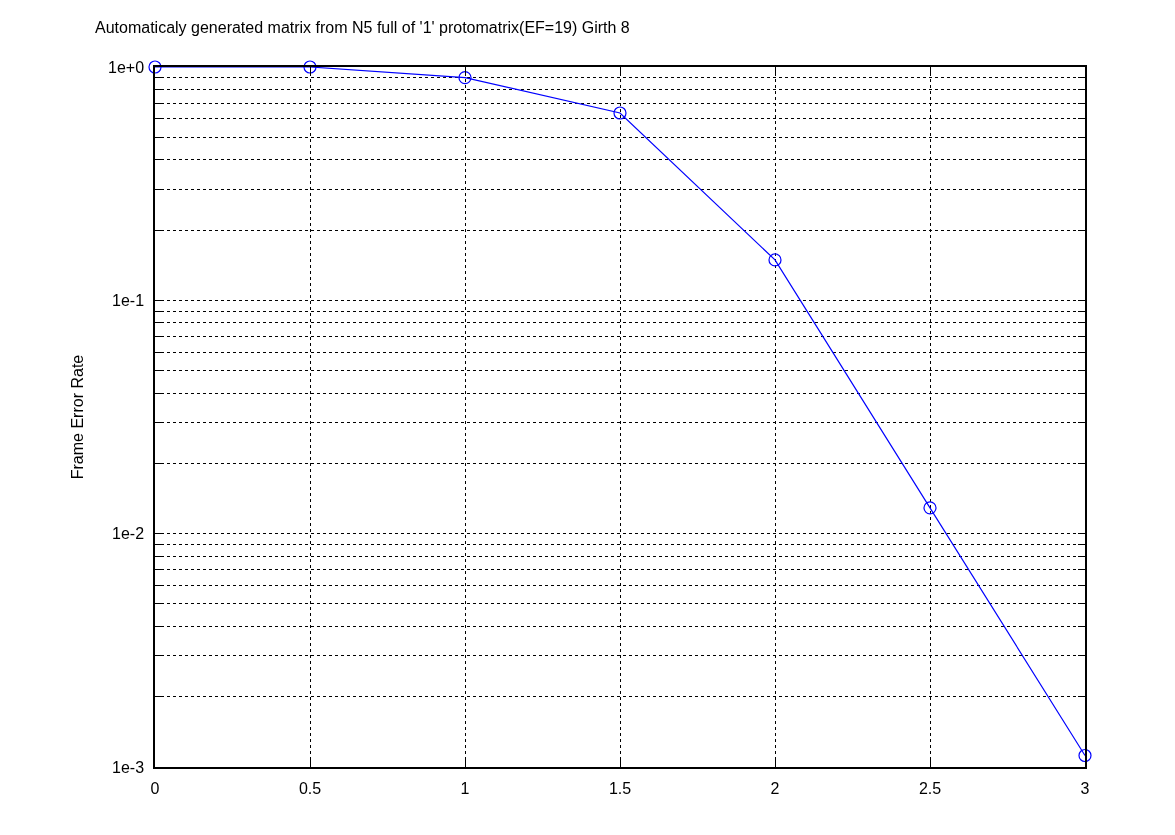  What do you see at coordinates (128, 534) in the screenshot?
I see `y-tick-label: 1e-2` at bounding box center [128, 534].